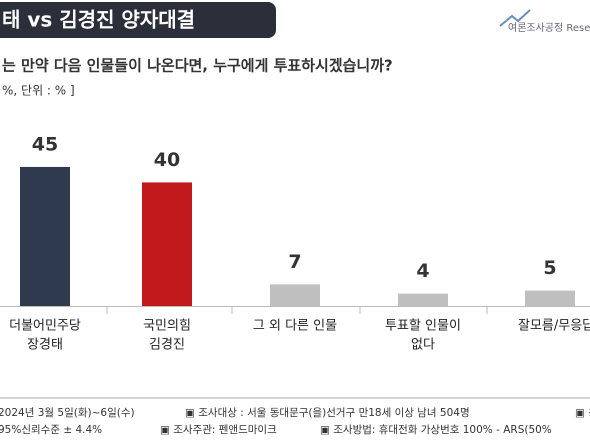 This screenshot has height=443, width=590. Describe the element at coordinates (218, 430) in the screenshot. I see `footer-text: ▣ 조사주관: 펜앤드마이크` at that location.